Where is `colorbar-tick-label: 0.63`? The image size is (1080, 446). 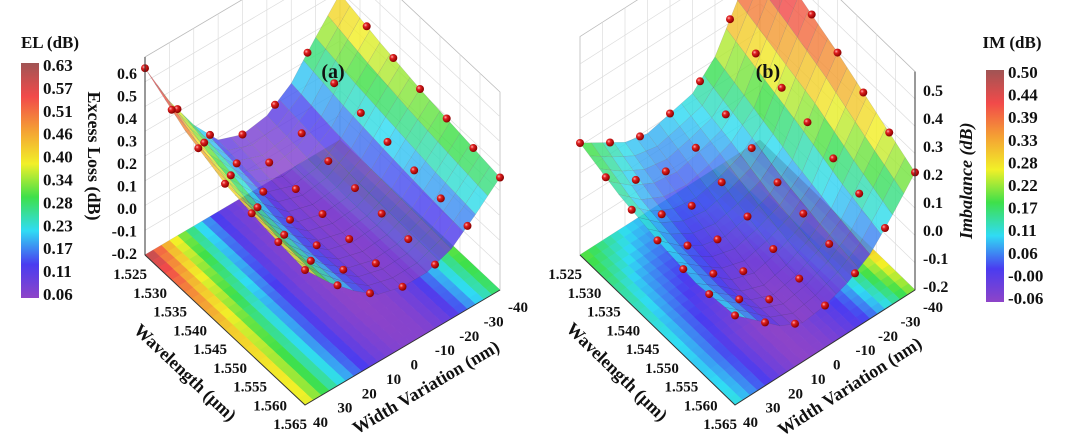
colorbar-tick-label: 0.63 is located at coordinates (58, 65).